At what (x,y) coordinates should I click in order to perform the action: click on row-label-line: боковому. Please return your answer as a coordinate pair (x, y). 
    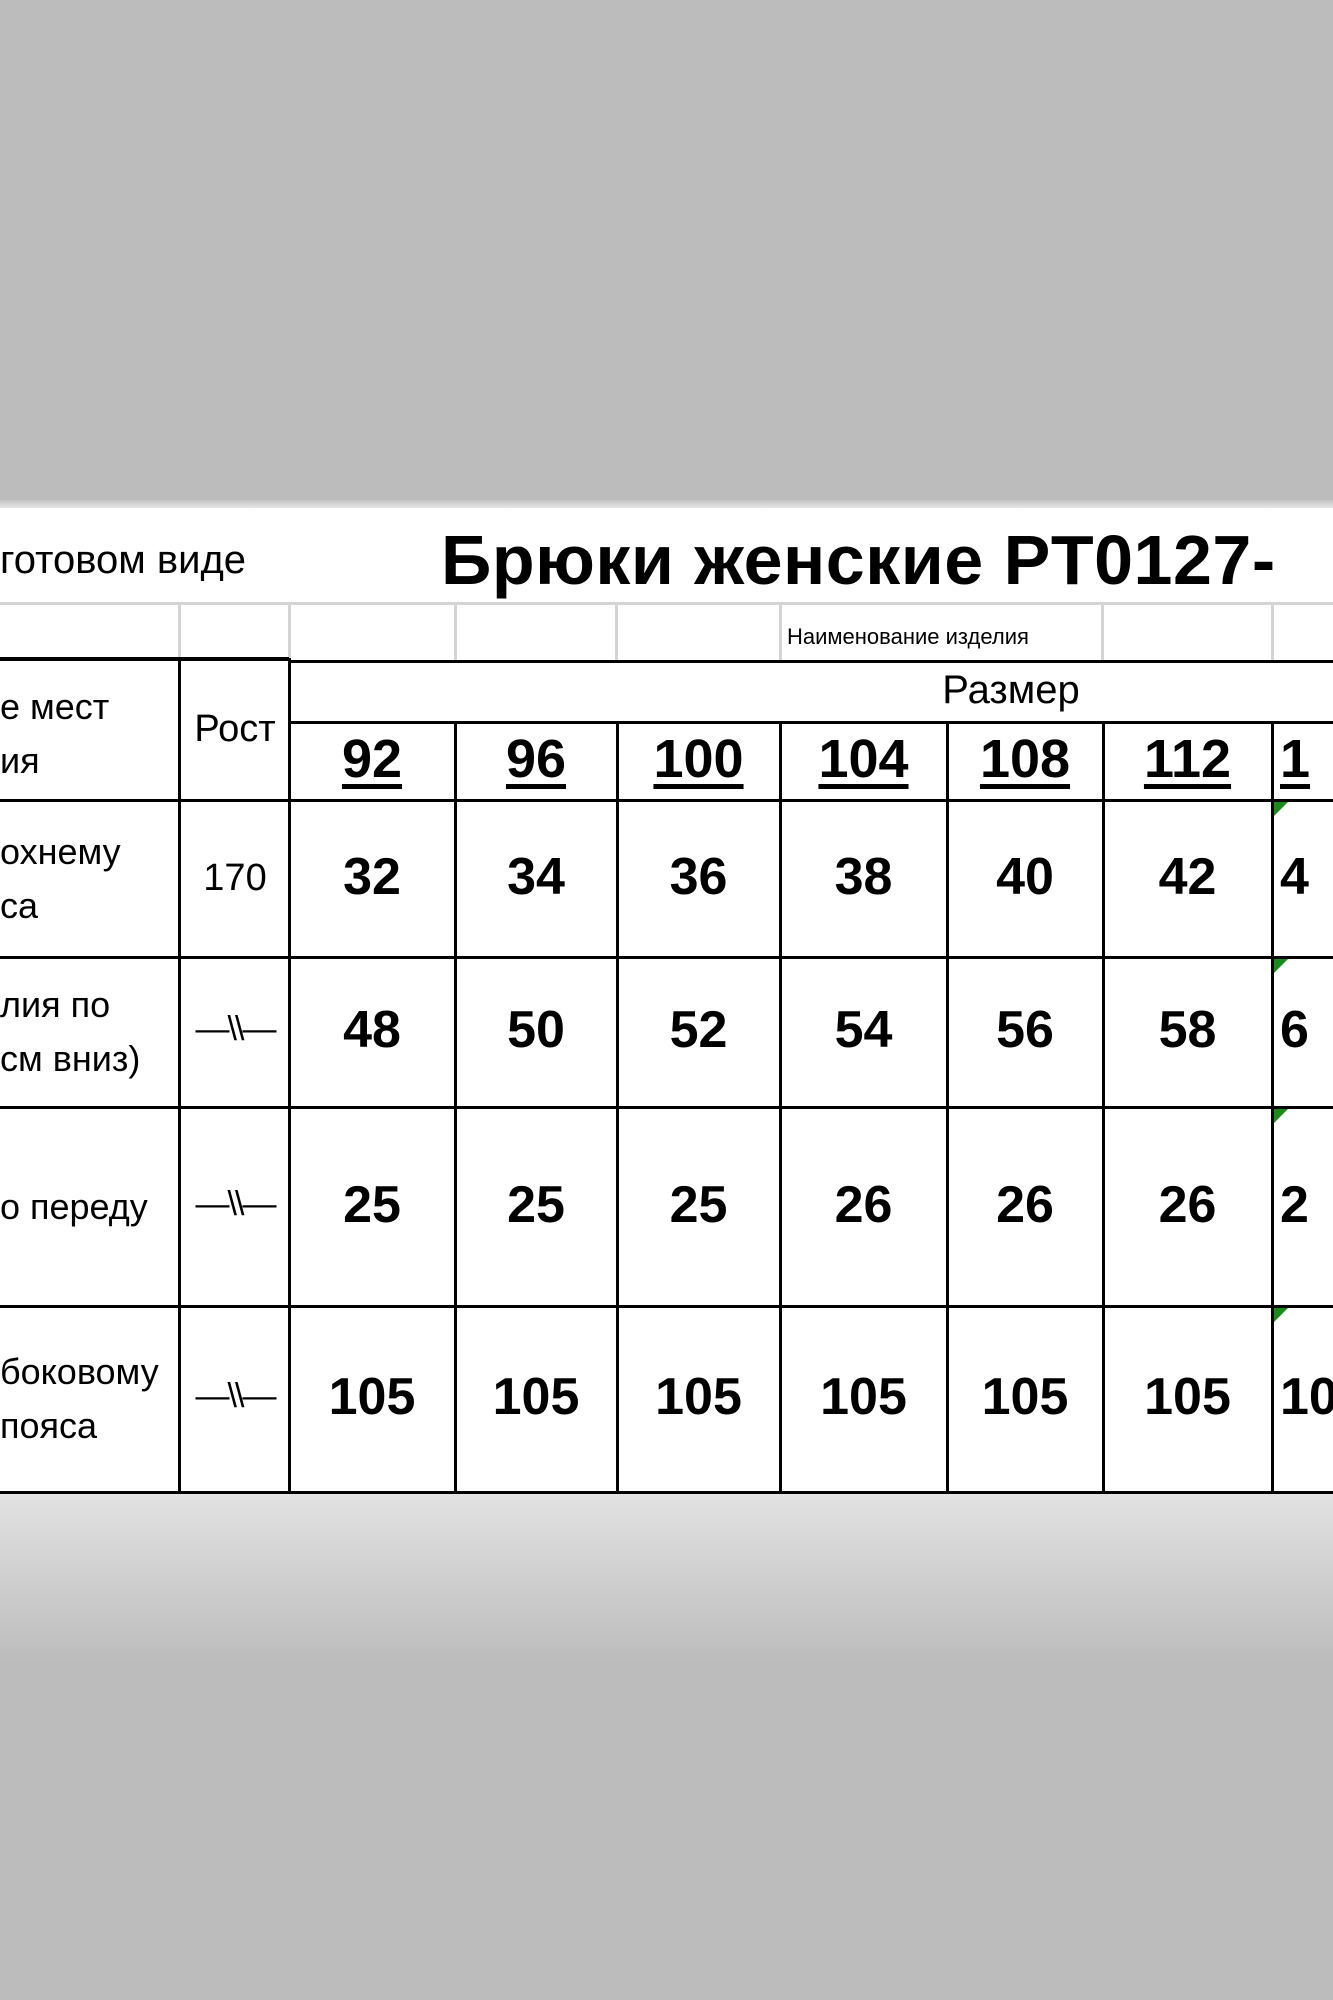
    Looking at the image, I should click on (79, 1371).